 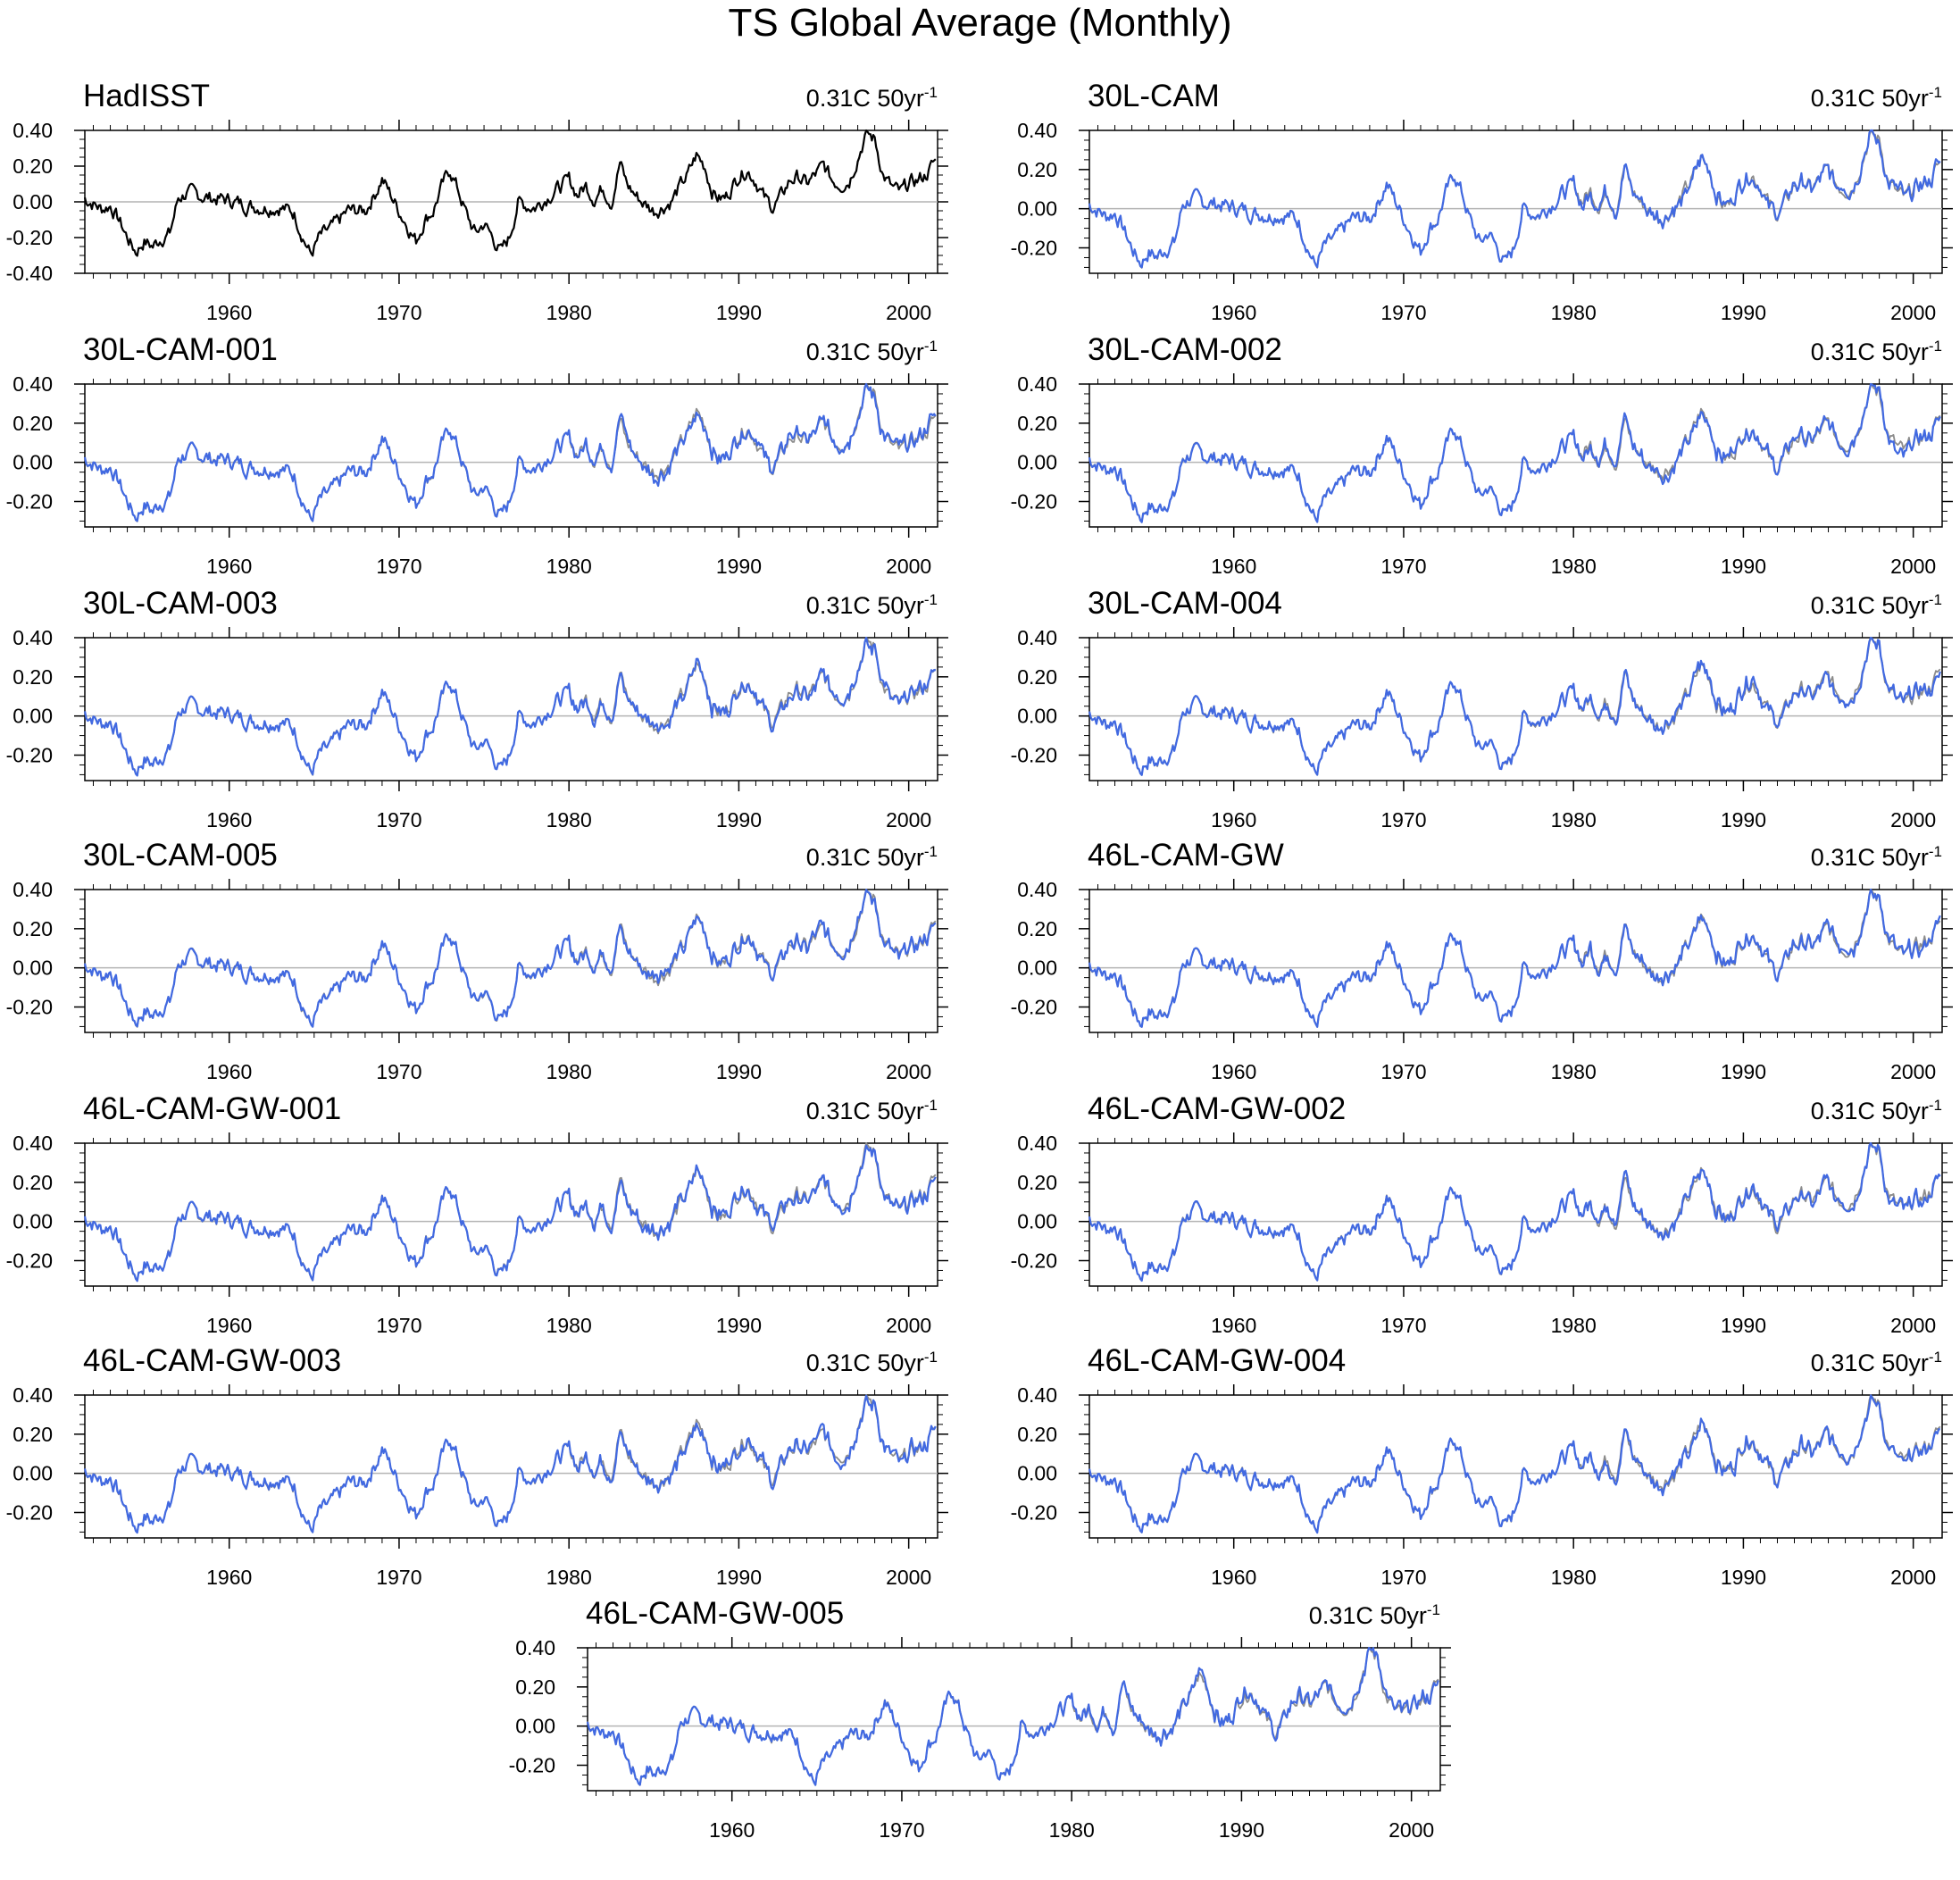 I want to click on panel-title: 30L-CAM-005, so click(x=180, y=855).